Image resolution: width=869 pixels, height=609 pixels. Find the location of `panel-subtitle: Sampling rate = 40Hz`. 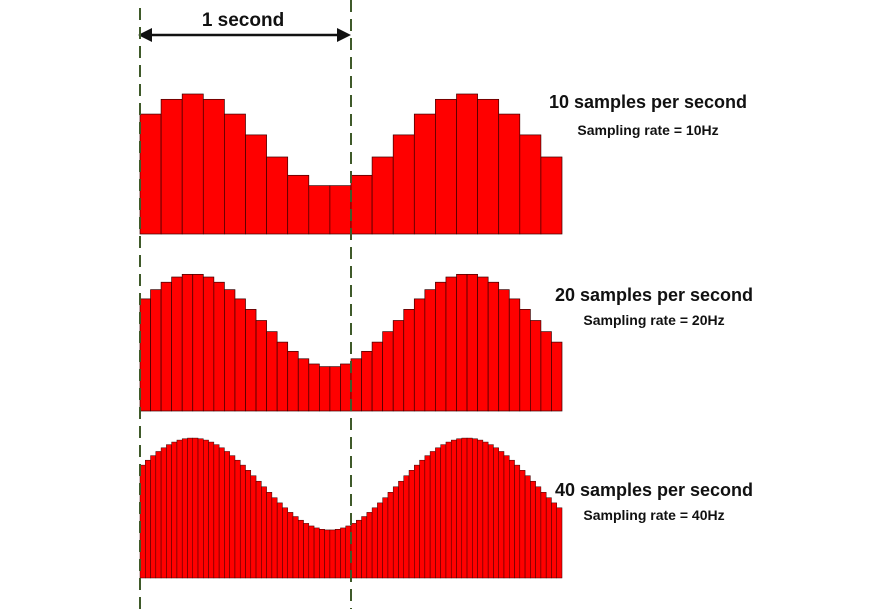

panel-subtitle: Sampling rate = 40Hz is located at coordinates (653, 515).